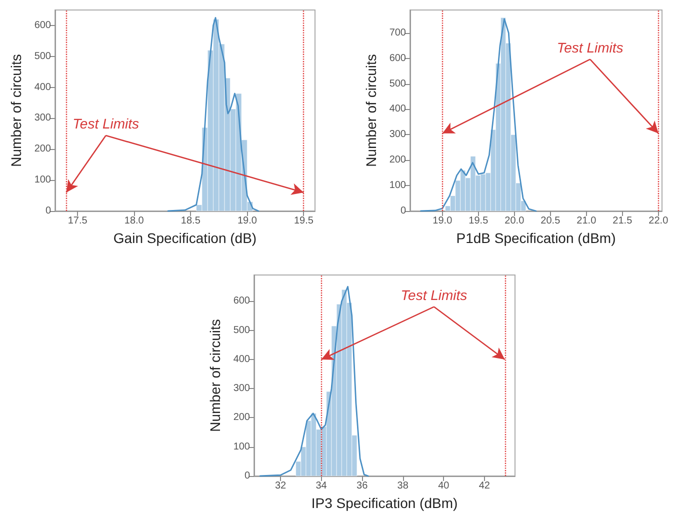 The width and height of the screenshot is (674, 515). What do you see at coordinates (362, 486) in the screenshot?
I see `x-tick-label: 36` at bounding box center [362, 486].